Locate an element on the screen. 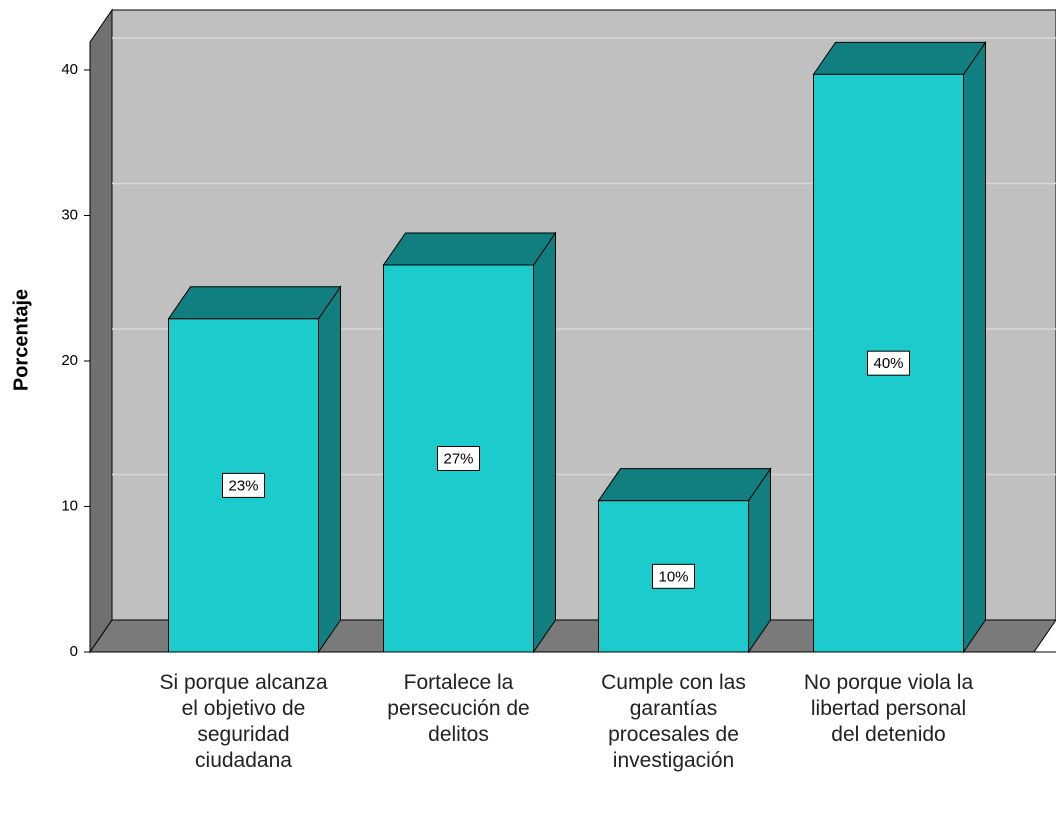 This screenshot has height=821, width=1056. data-label: 23% is located at coordinates (243, 485).